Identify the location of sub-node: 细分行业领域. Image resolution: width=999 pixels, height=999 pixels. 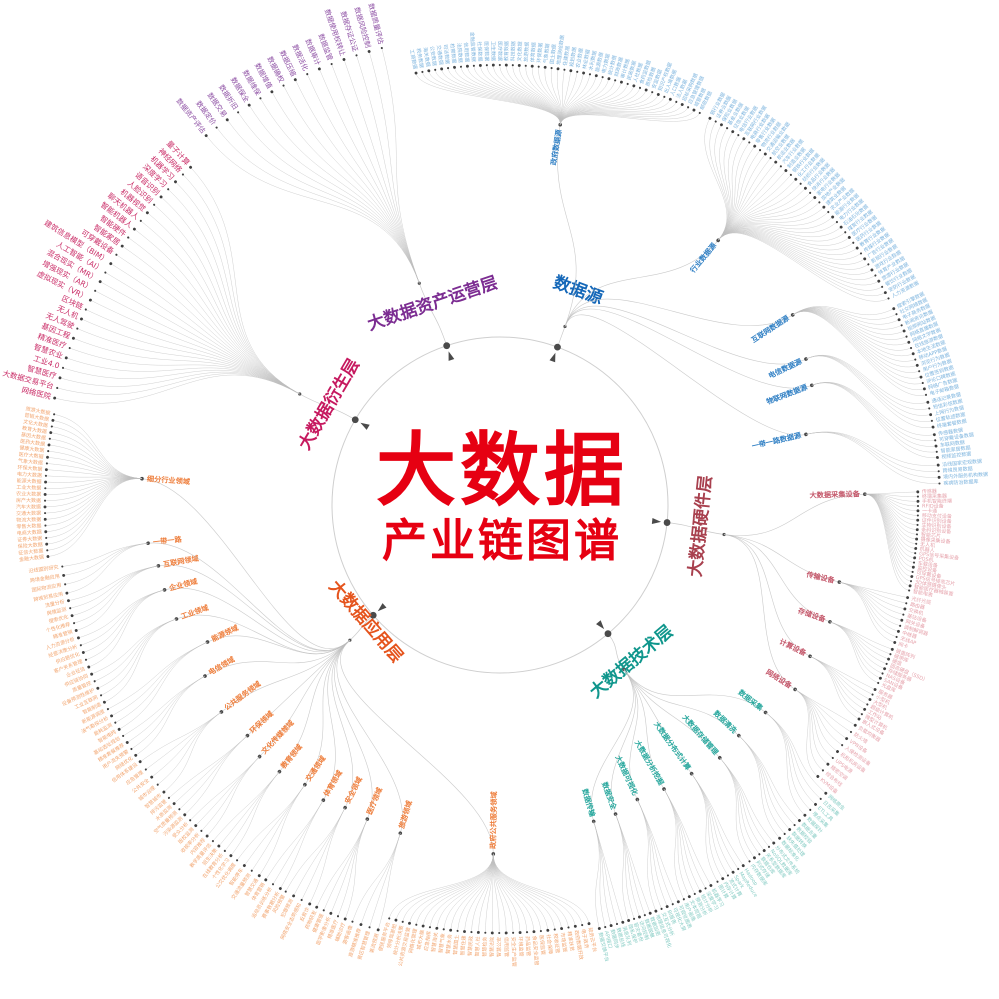
(169, 480).